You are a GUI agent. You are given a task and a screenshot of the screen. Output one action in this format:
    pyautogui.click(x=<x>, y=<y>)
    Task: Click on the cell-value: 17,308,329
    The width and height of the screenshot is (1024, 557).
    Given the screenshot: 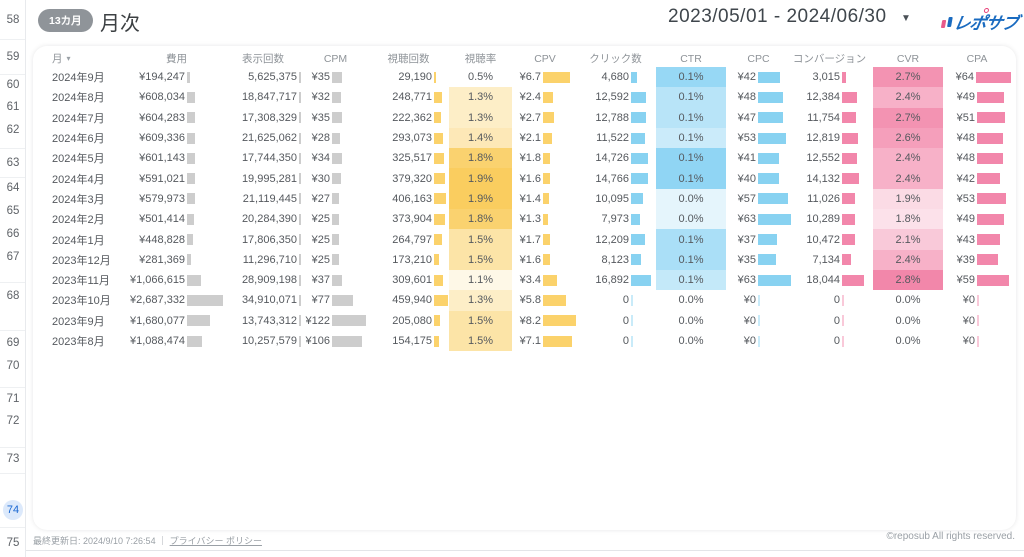 What is the action you would take?
    pyautogui.click(x=269, y=117)
    